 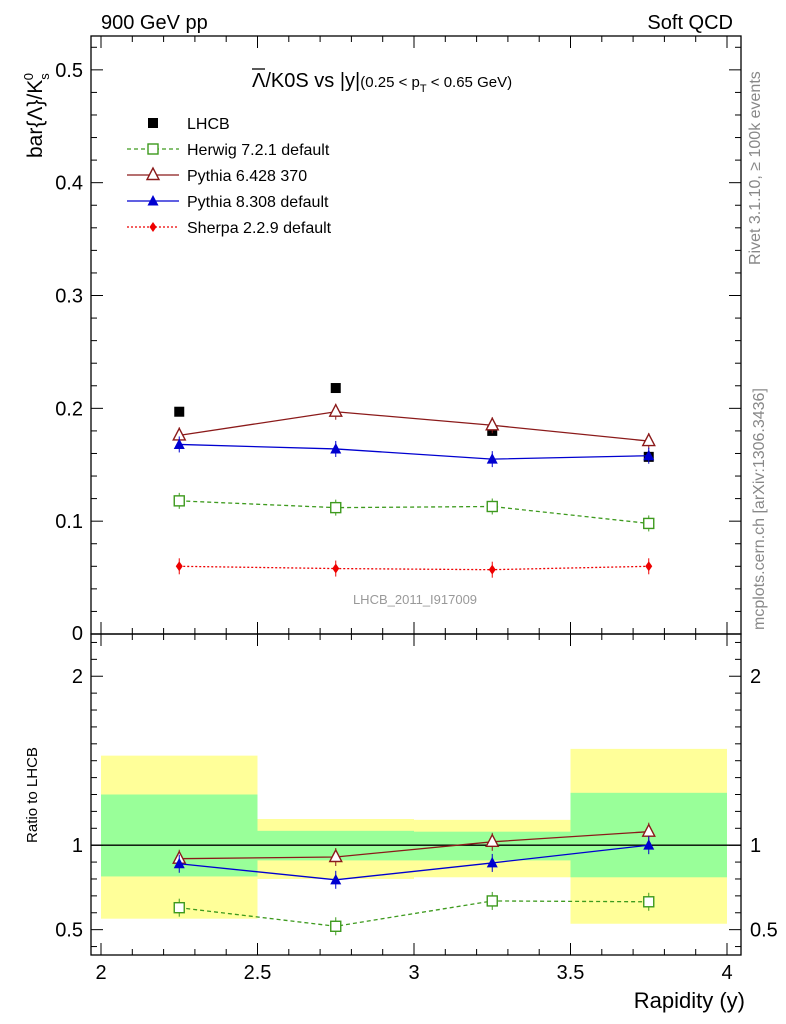 I want to click on y-axis-label-sub: s, so click(x=44, y=76).